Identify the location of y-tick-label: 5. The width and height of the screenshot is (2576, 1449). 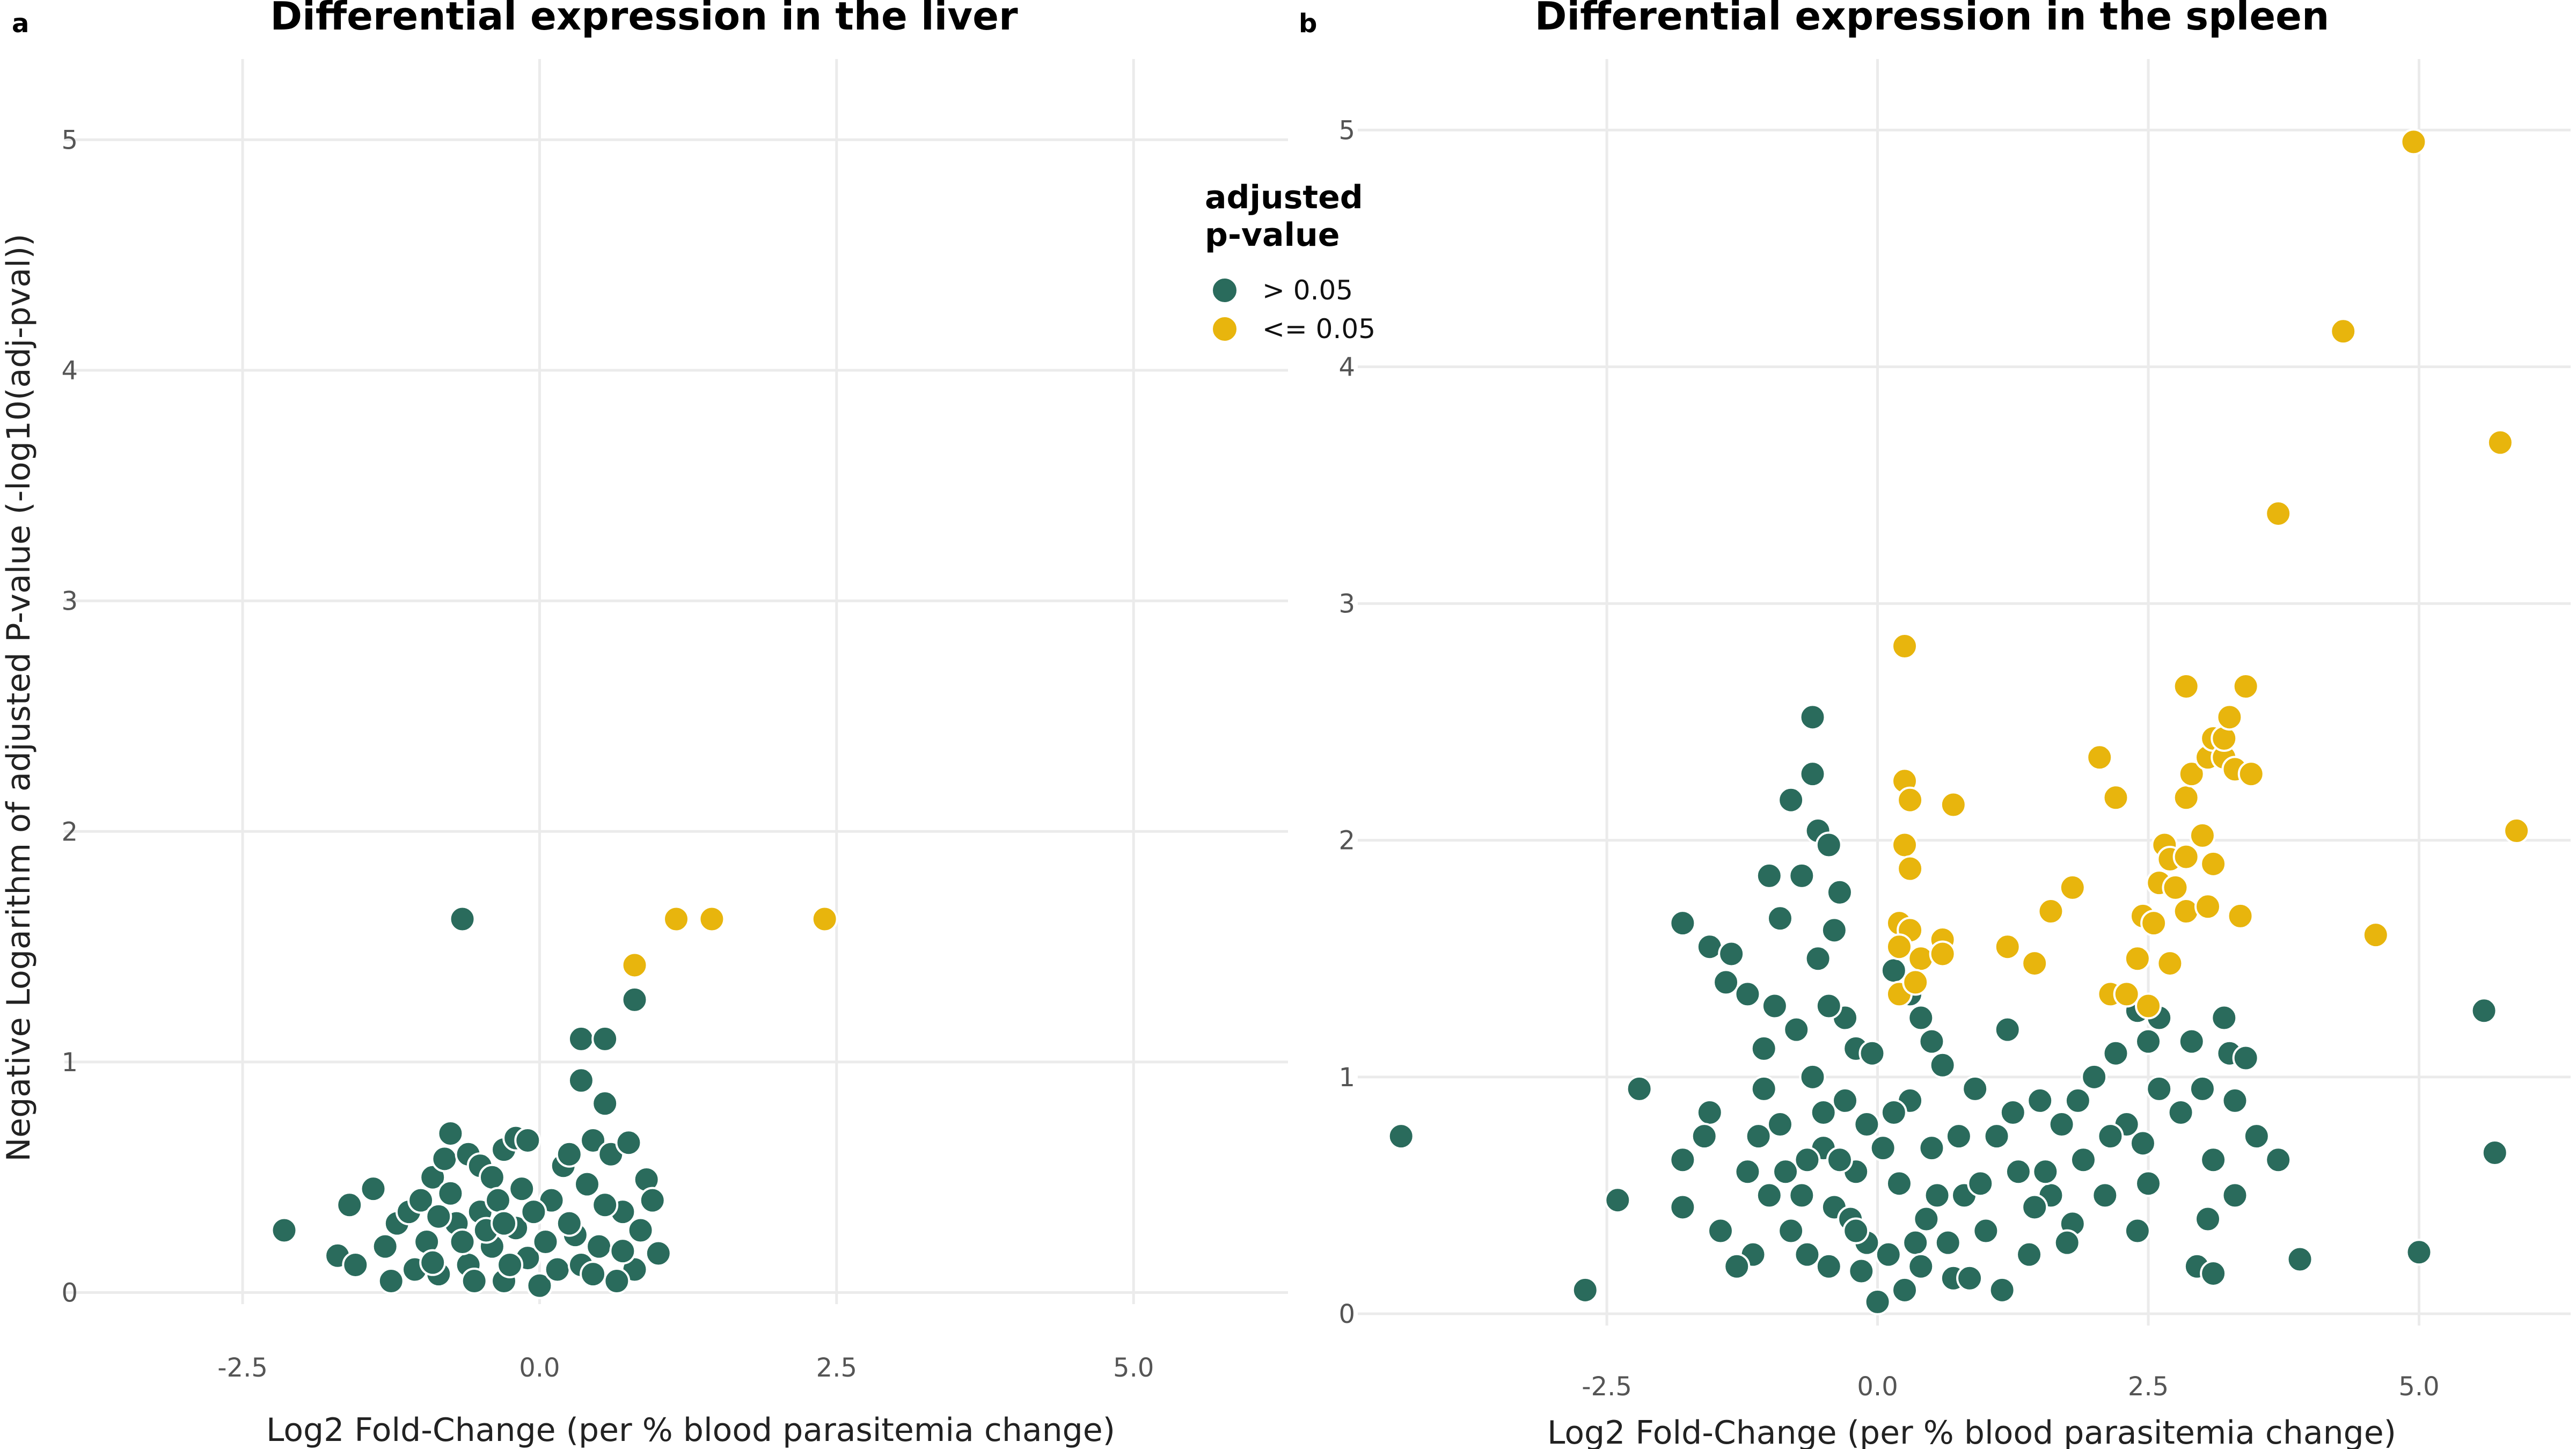
(69, 140).